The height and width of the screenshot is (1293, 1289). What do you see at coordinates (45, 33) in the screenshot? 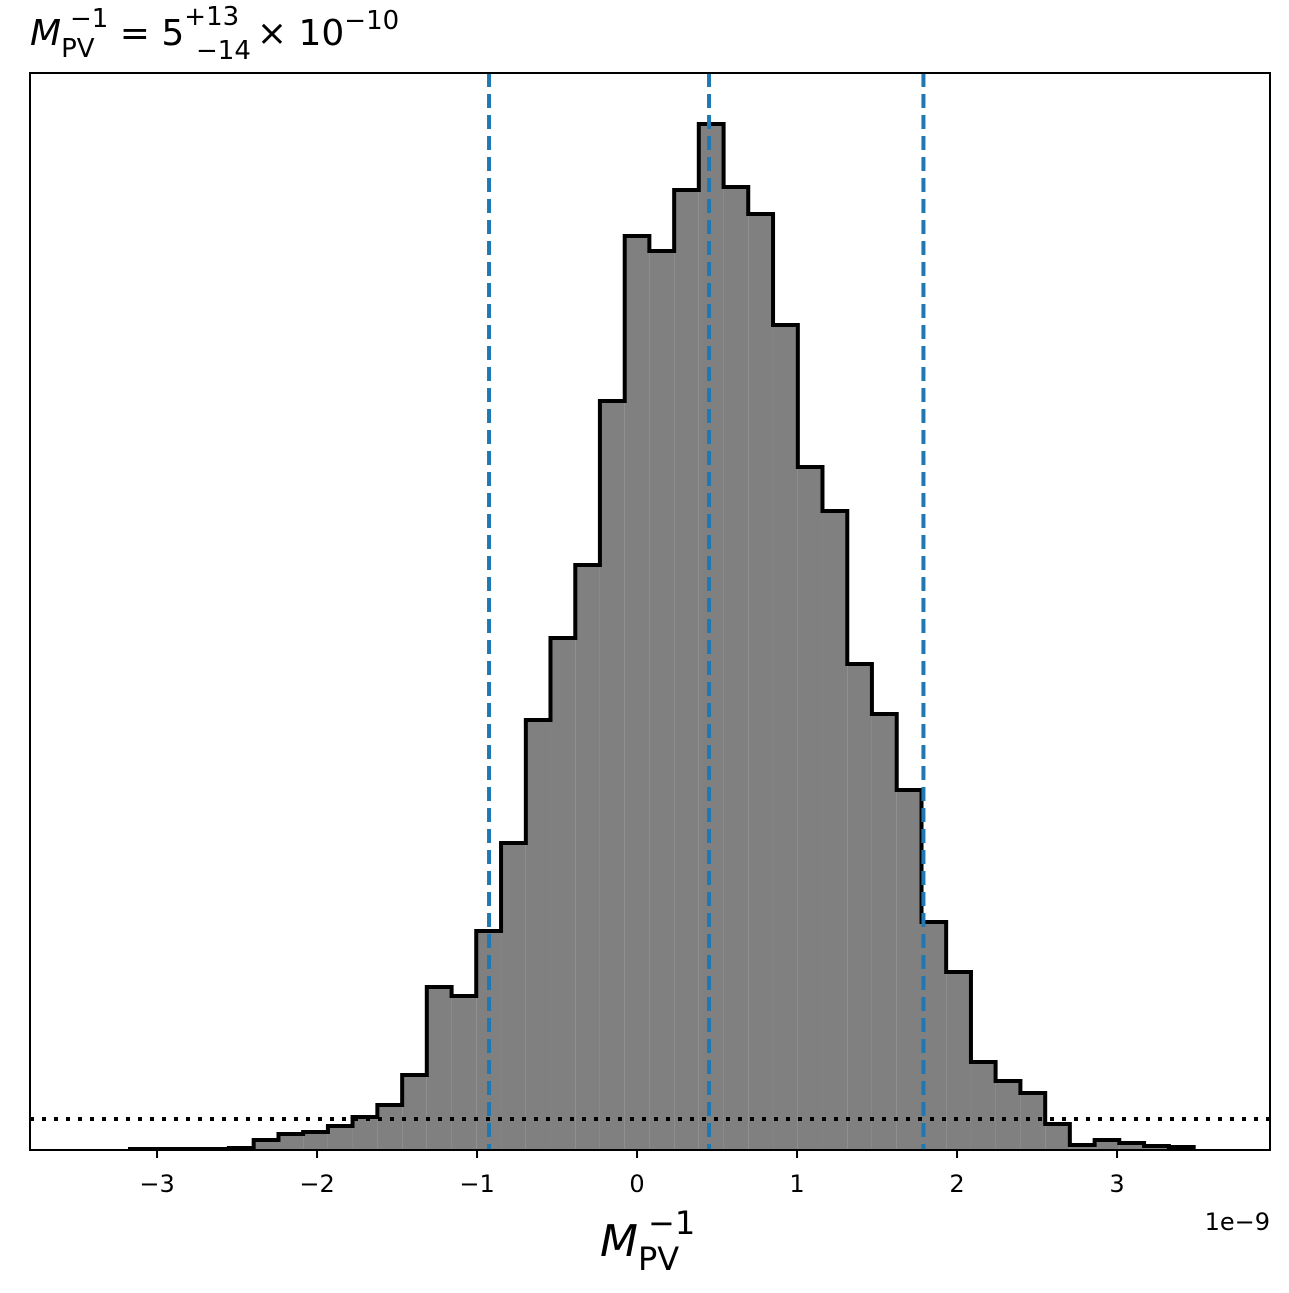
I see `title-symbol: M` at bounding box center [45, 33].